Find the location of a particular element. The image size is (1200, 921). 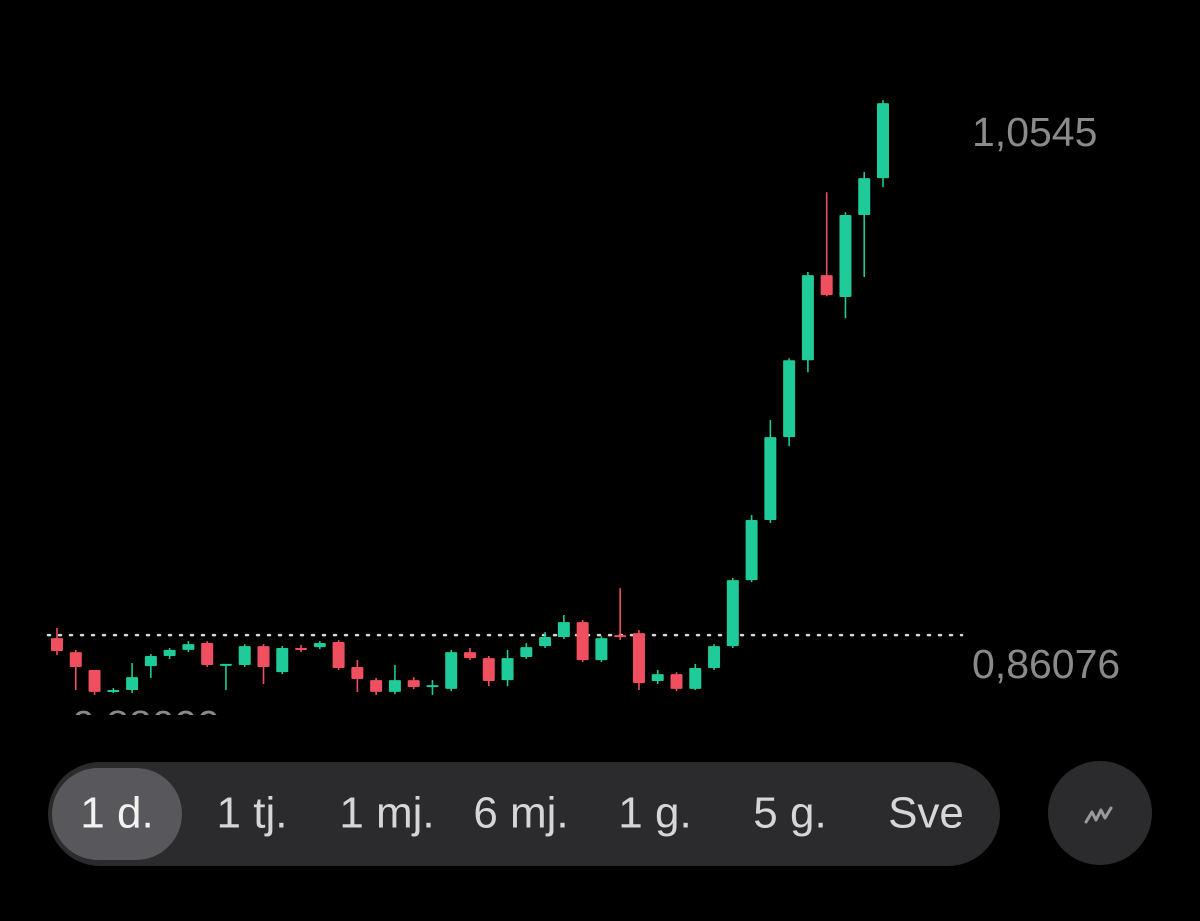

range-options: 1 d. 1 tj. 1 mj. 6 mj. 1 g. 5 g. Sve is located at coordinates (508, 814).